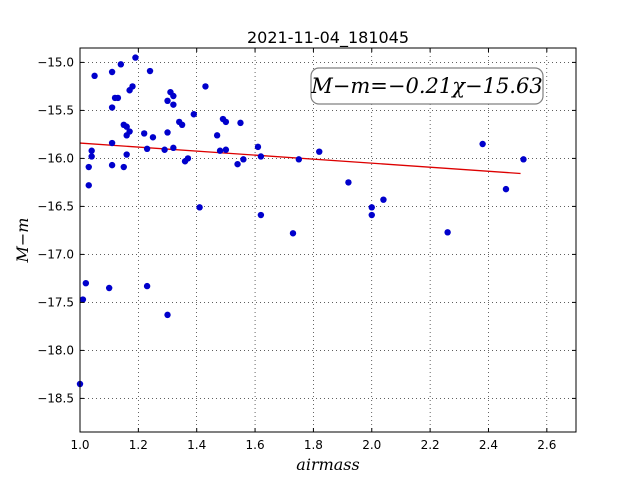  I want to click on annotation-text: M−m=−0.21χ−15.63, so click(426, 86).